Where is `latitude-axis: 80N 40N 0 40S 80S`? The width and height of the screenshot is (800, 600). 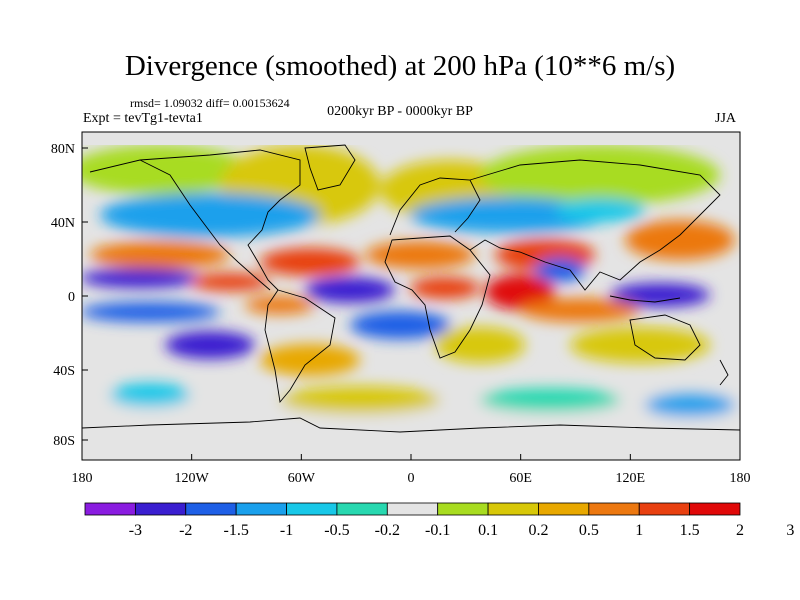
latitude-axis: 80N 40N 0 40S 80S is located at coordinates (69, 295).